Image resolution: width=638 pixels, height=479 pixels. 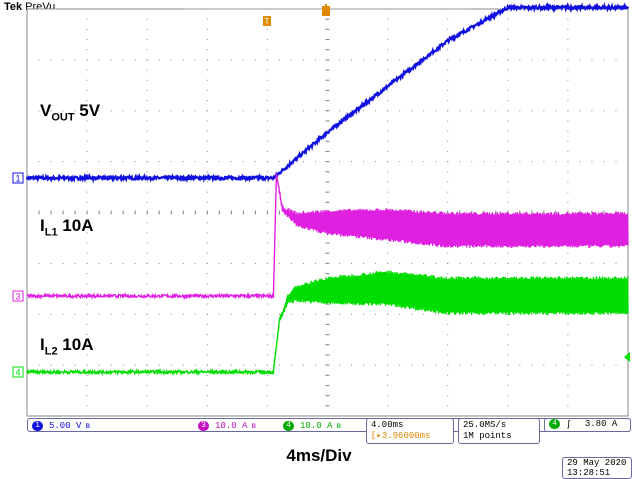 I want to click on ch4-ground-marker, so click(x=18, y=372).